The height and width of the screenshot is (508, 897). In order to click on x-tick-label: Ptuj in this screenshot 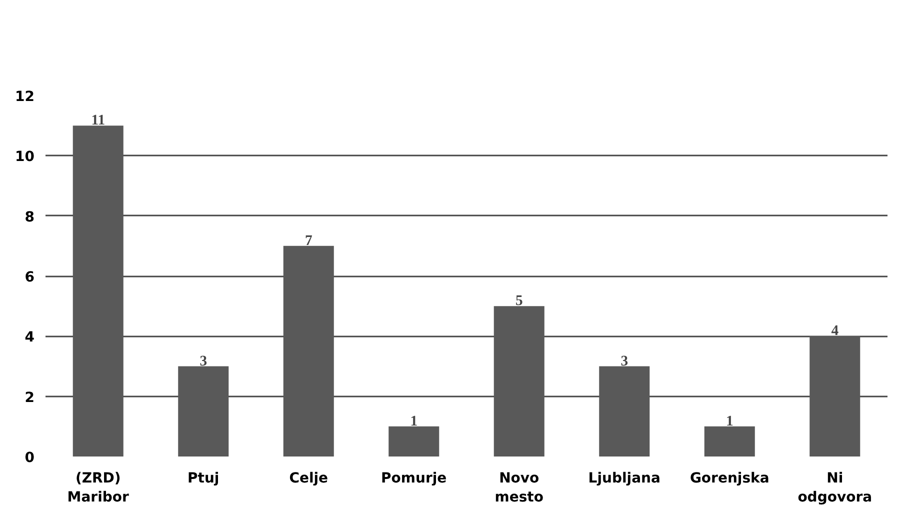, I will do `click(204, 478)`.